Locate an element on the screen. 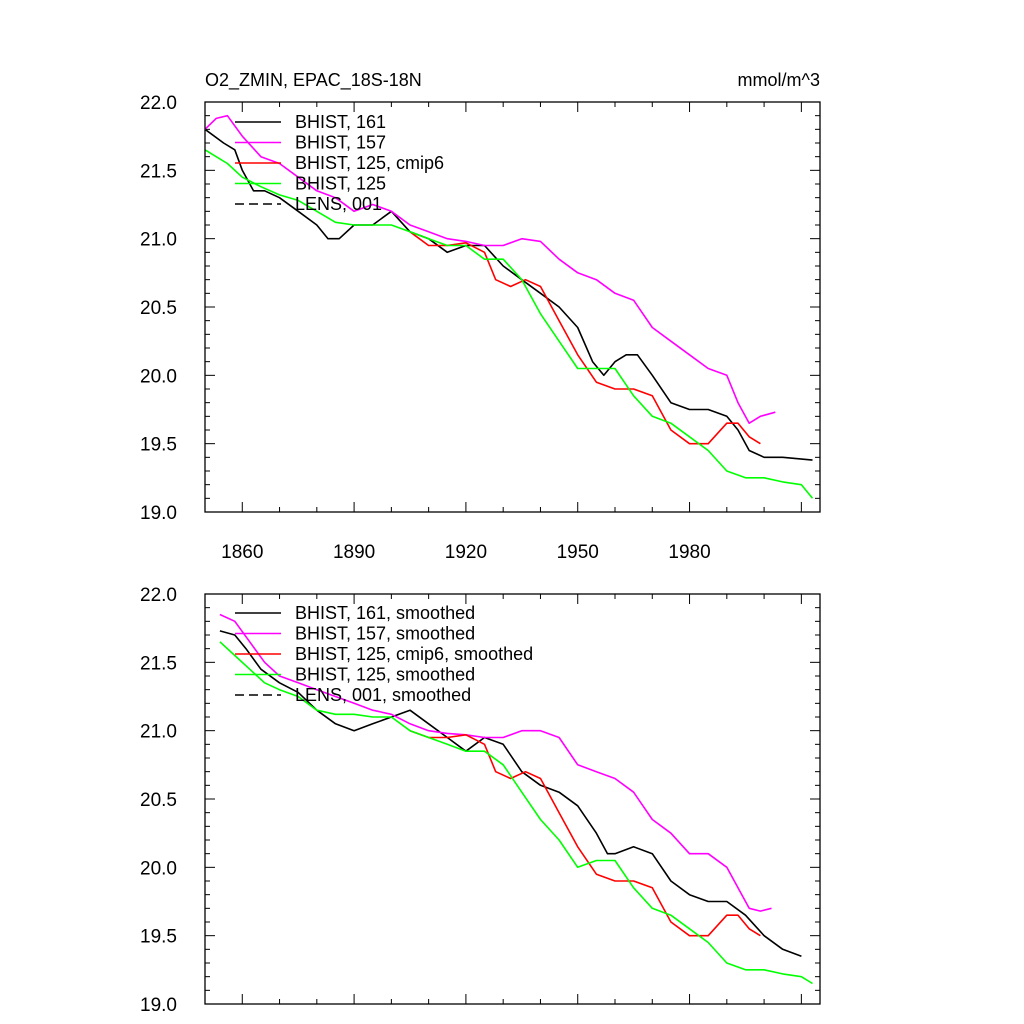 This screenshot has width=1024, height=1024. x-tick-label: 1860 is located at coordinates (242, 552).